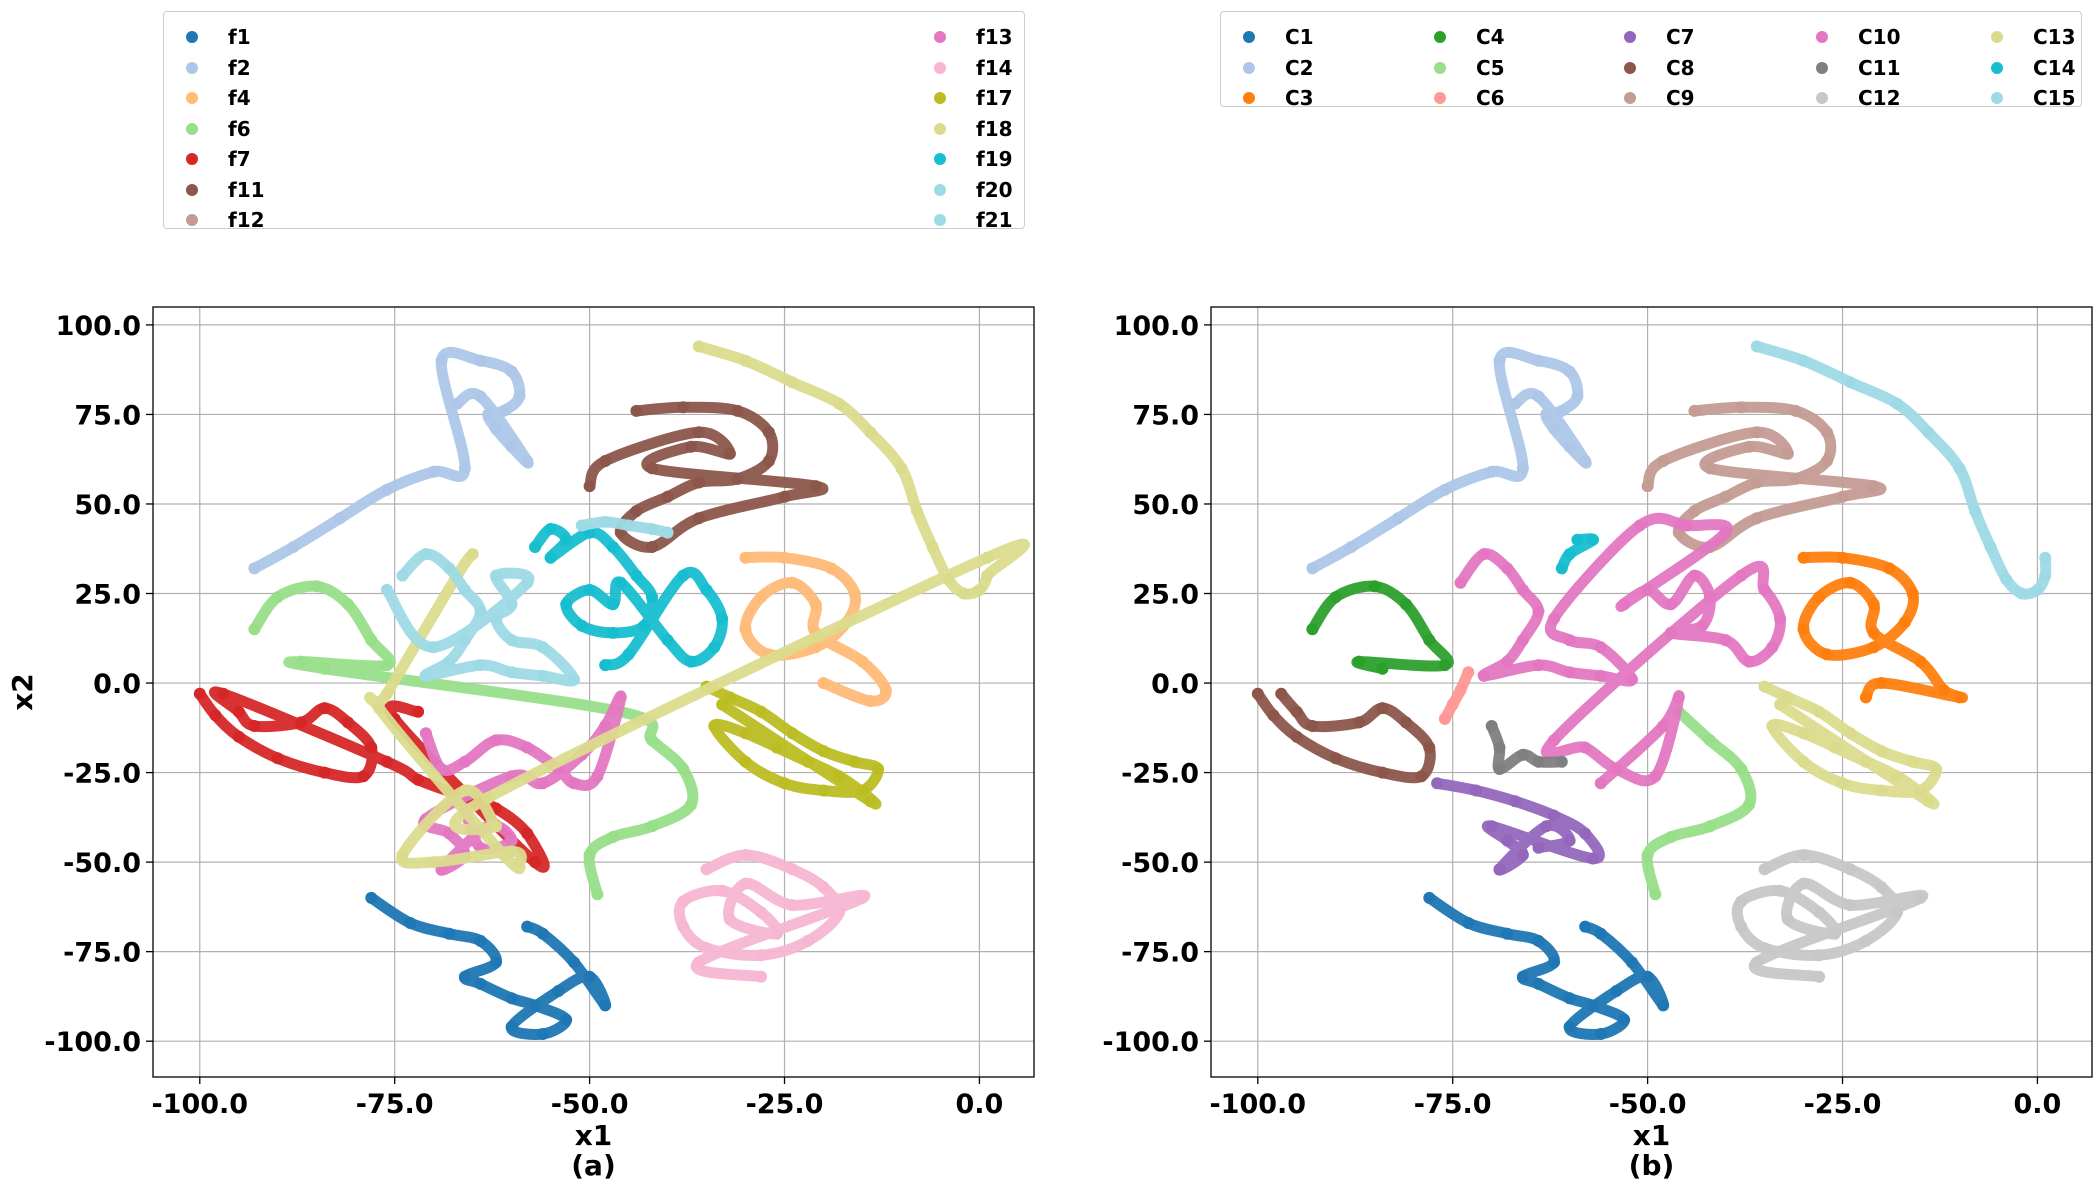  What do you see at coordinates (1490, 98) in the screenshot?
I see `legend-label: C6` at bounding box center [1490, 98].